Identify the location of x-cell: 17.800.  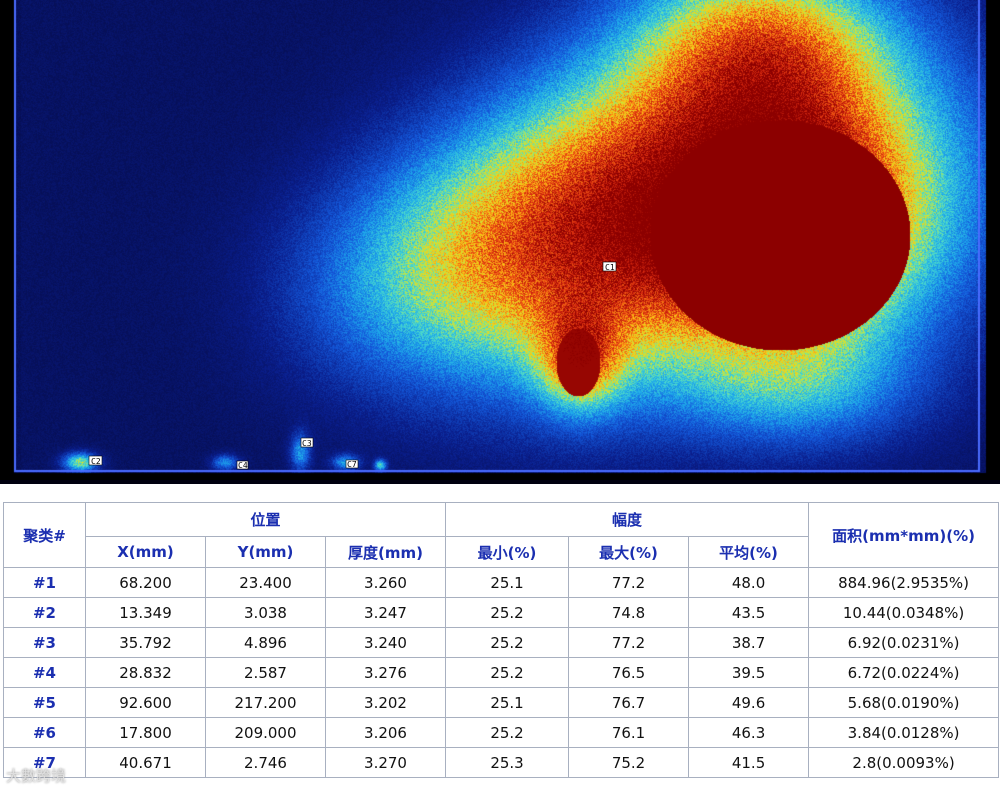
(145, 732).